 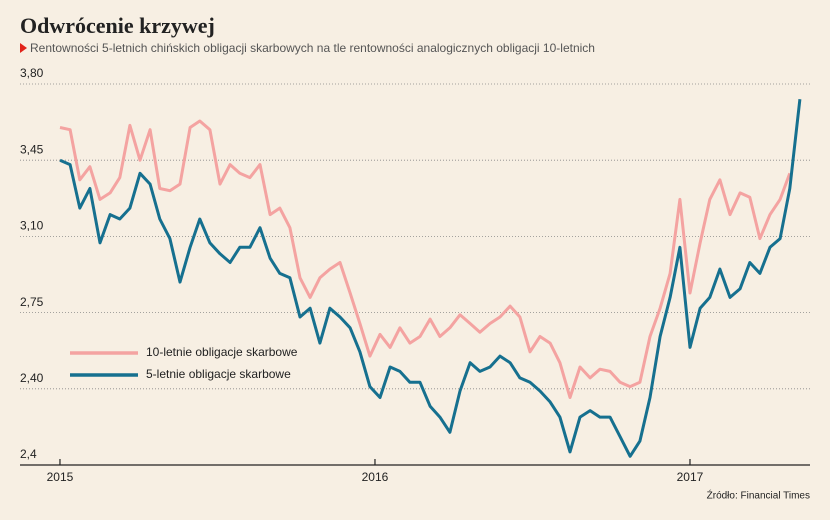 What do you see at coordinates (32, 149) in the screenshot?
I see `y-tick-label: 3,45` at bounding box center [32, 149].